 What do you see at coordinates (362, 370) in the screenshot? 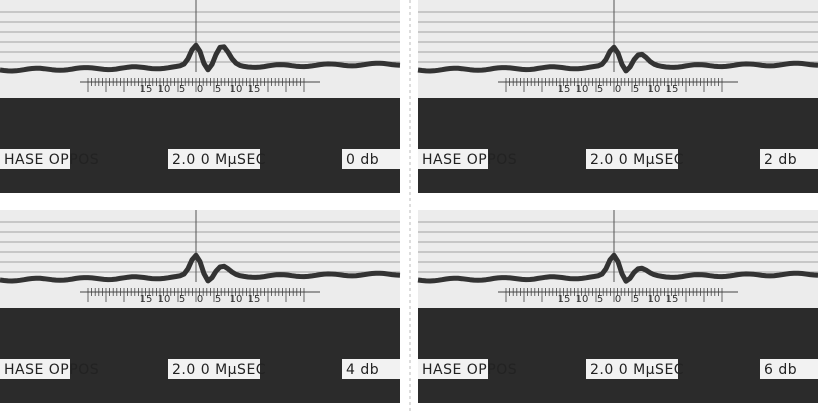
I see `gain-label: 4 db` at bounding box center [362, 370].